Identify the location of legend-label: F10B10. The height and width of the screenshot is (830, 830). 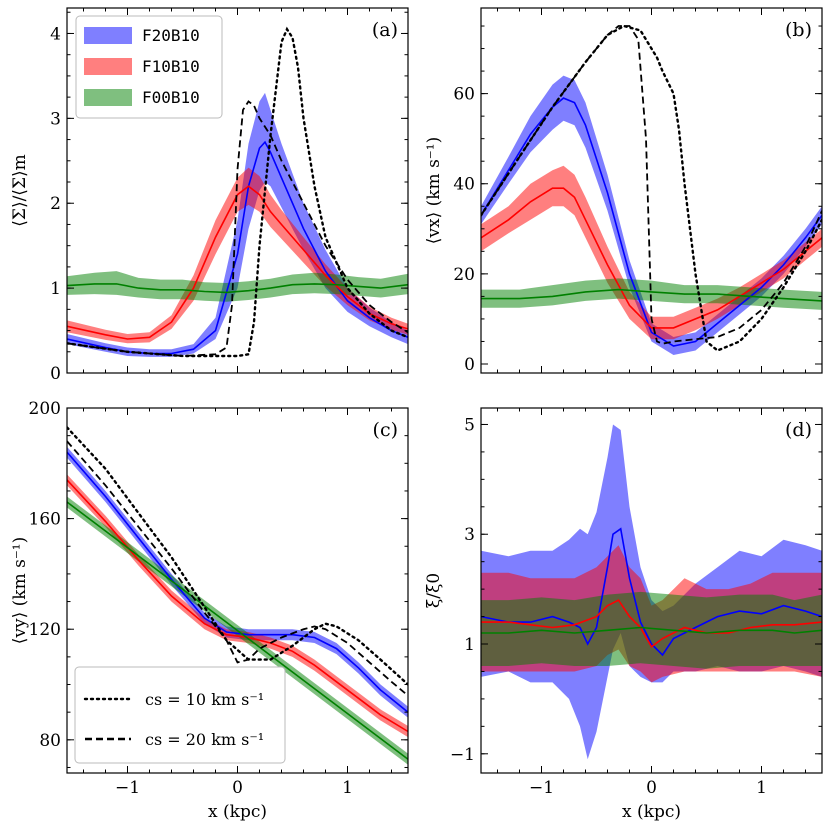
(171, 66).